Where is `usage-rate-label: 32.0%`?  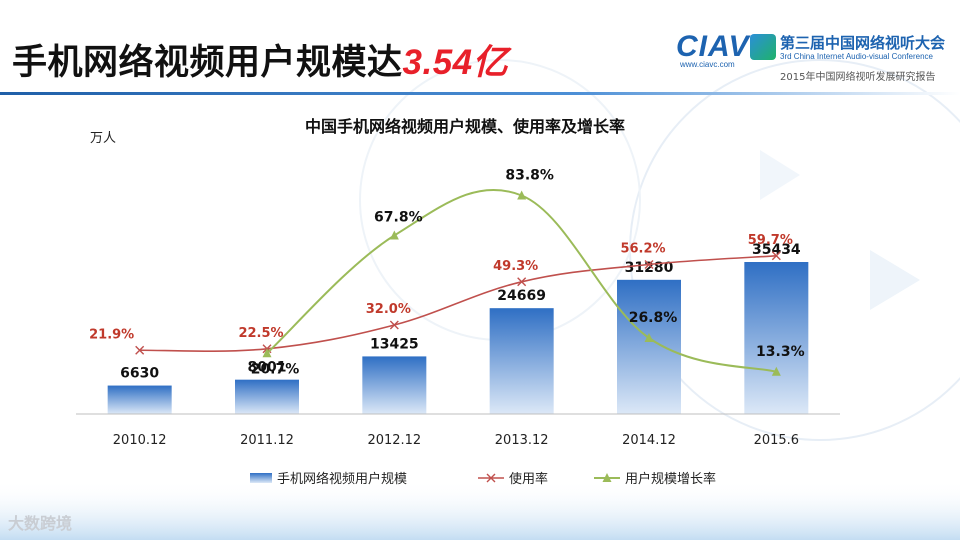
usage-rate-label: 32.0% is located at coordinates (388, 309).